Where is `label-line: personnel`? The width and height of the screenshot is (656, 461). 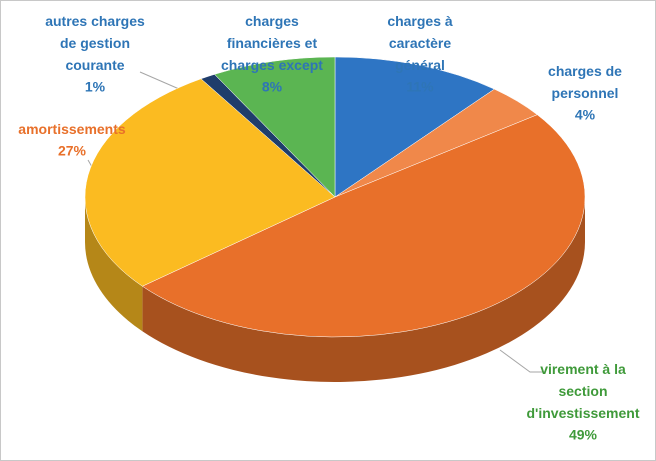 label-line: personnel is located at coordinates (585, 93).